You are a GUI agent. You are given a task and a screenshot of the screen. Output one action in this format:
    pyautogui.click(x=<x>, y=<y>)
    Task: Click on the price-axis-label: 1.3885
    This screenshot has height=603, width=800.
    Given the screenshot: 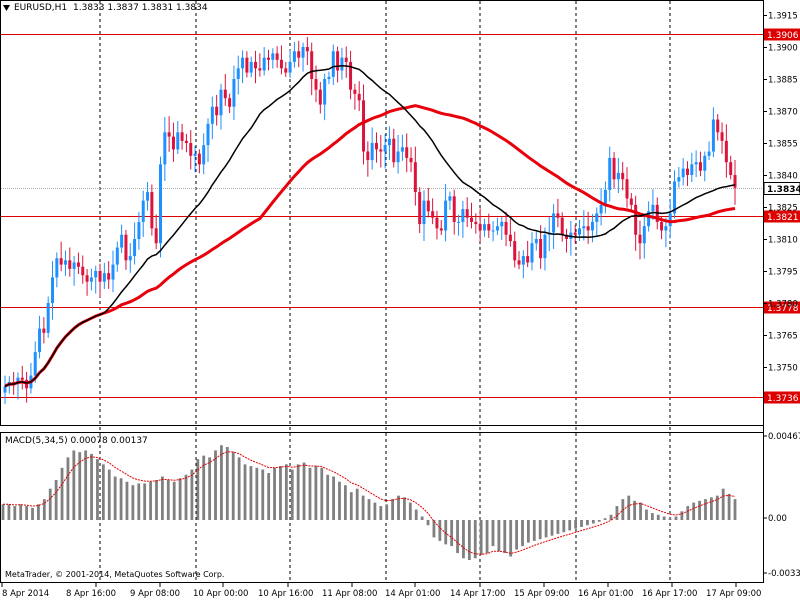 What is the action you would take?
    pyautogui.click(x=783, y=81)
    